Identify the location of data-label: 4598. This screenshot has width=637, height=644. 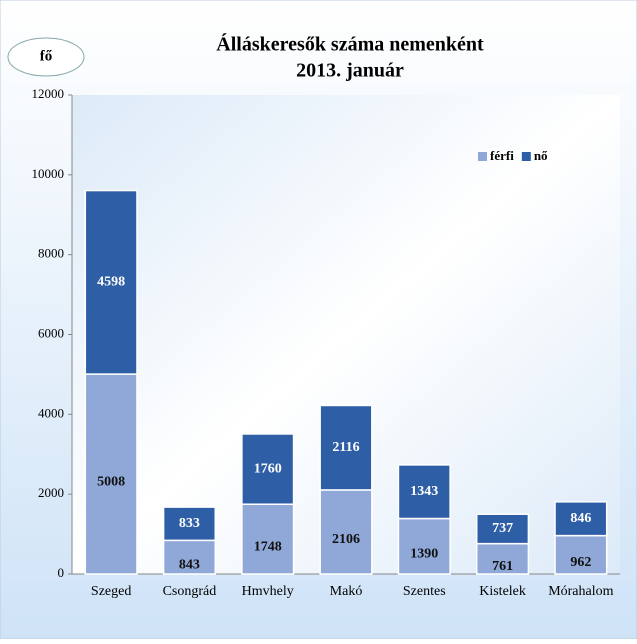
(111, 282).